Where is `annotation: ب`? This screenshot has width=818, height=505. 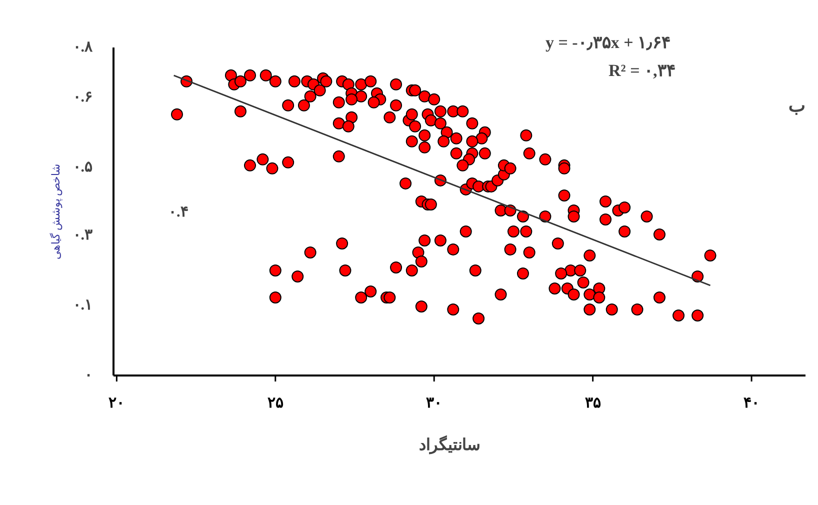
annotation: ب is located at coordinates (797, 106).